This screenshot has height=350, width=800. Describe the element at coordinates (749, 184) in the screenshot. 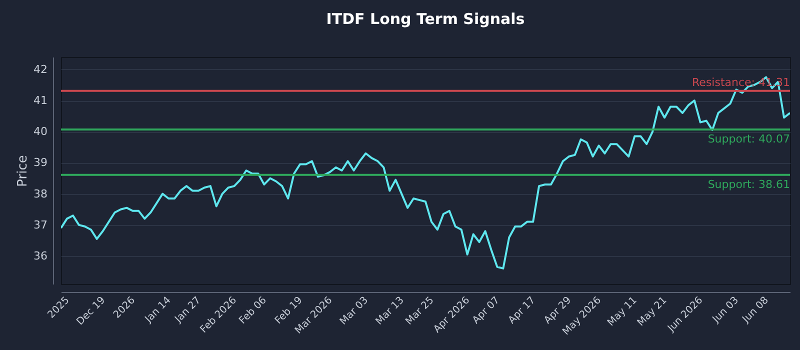

I see `ref-line-label: Support: 38.61` at that location.